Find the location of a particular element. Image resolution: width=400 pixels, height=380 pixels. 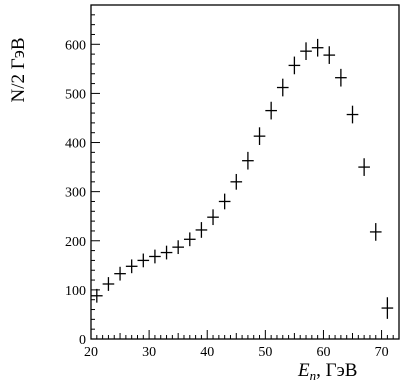

y-tick-label: 100 is located at coordinates (75, 291).